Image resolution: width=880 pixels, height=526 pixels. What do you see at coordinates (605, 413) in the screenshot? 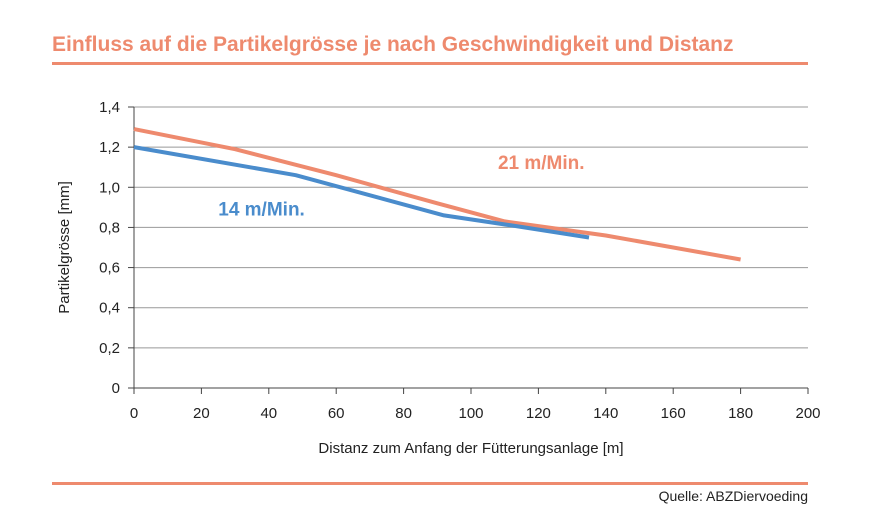
I see `x-tick-label: 140` at bounding box center [605, 413].